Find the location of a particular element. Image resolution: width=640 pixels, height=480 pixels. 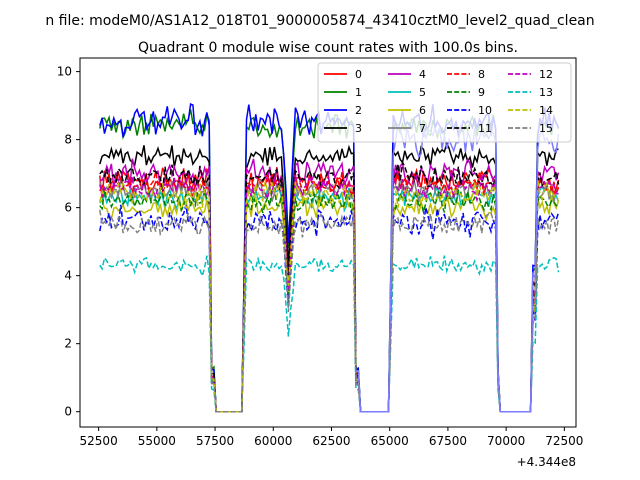

x-tick-label: 62500 is located at coordinates (331, 441).